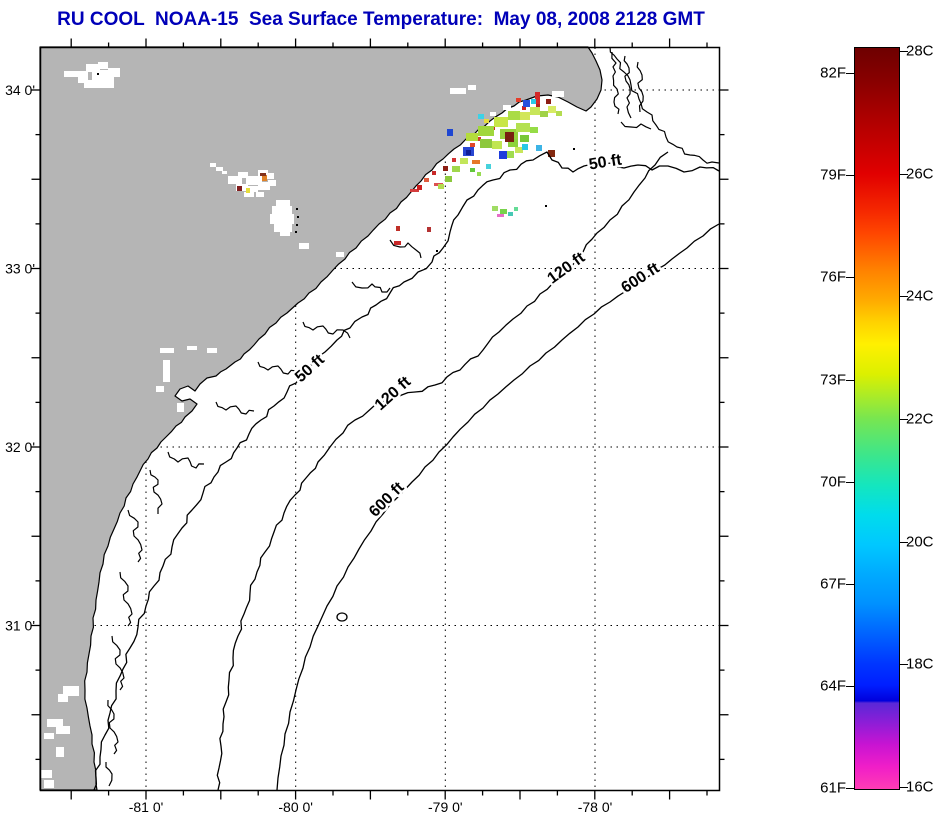  Describe the element at coordinates (833, 175) in the screenshot. I see `colorbar-label-fahrenheit: 79F` at that location.